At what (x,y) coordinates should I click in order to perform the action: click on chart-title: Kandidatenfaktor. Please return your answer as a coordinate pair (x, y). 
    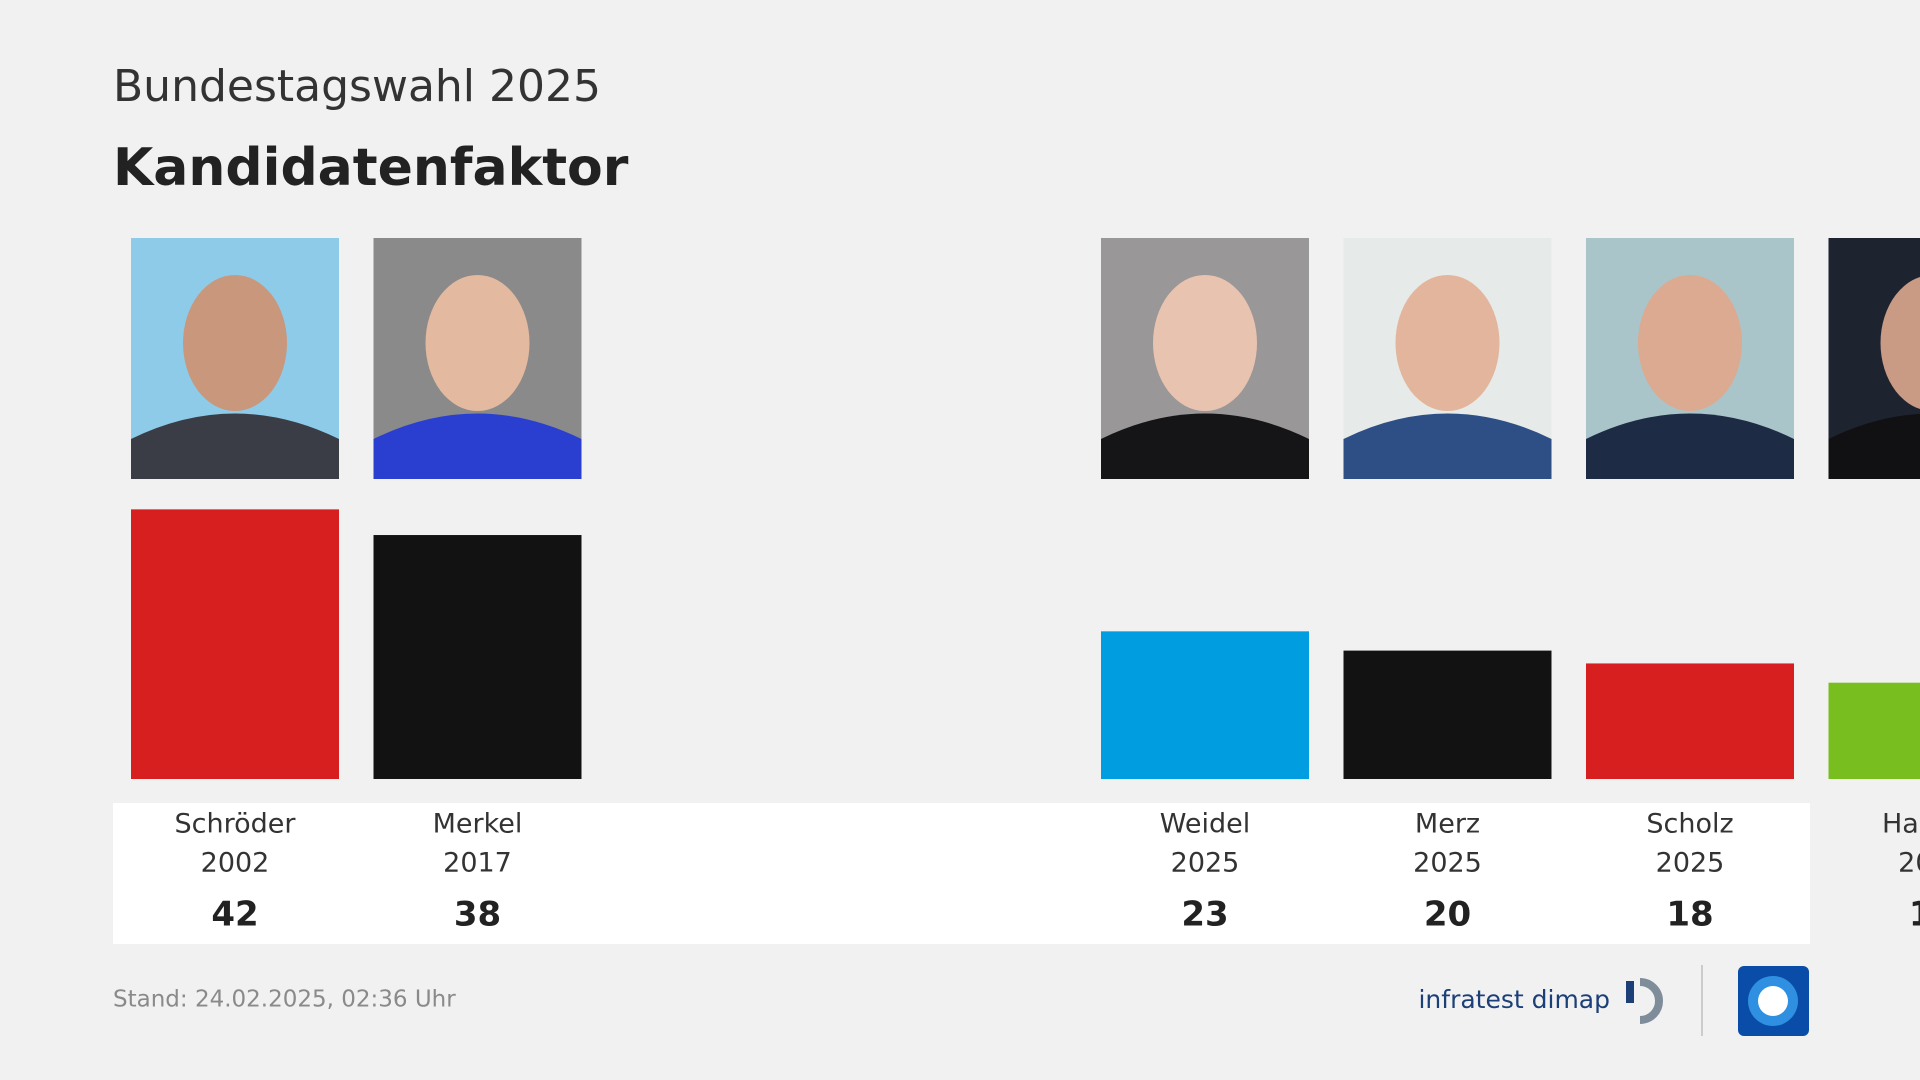
    Looking at the image, I should click on (371, 168).